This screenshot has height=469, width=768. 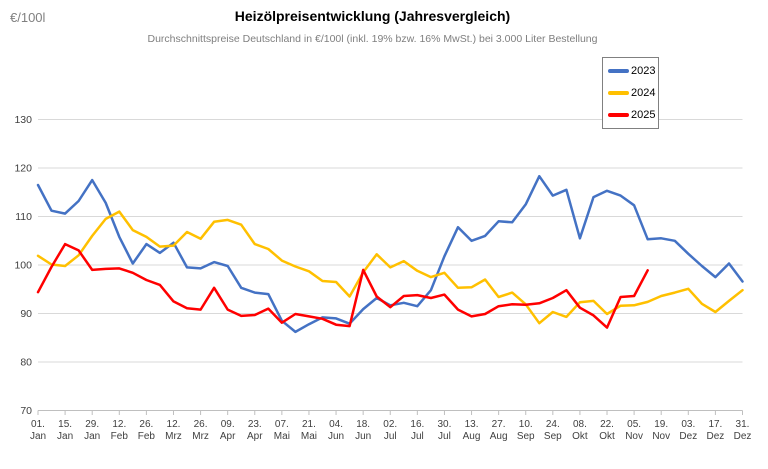 What do you see at coordinates (618, 71) in the screenshot?
I see `legend-line-swatch-2023` at bounding box center [618, 71].